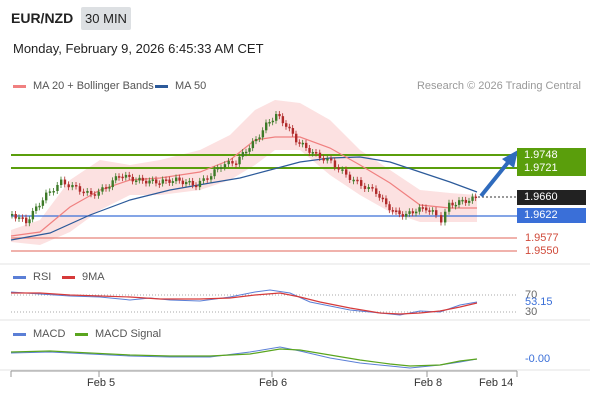 This screenshot has height=400, width=590. Describe the element at coordinates (49, 334) in the screenshot. I see `macd-legend-label: MACD` at that location.